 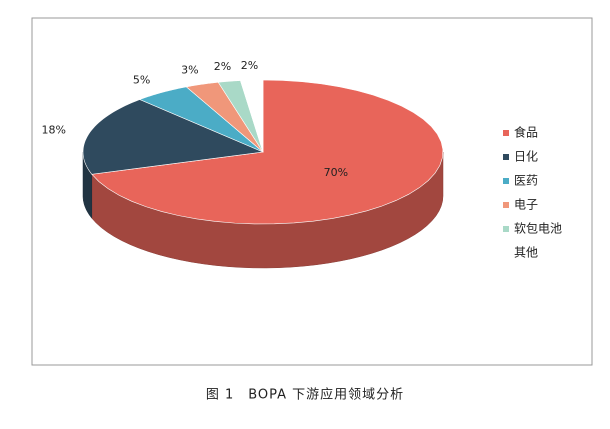 I want to click on data-label: 70%, so click(x=336, y=172).